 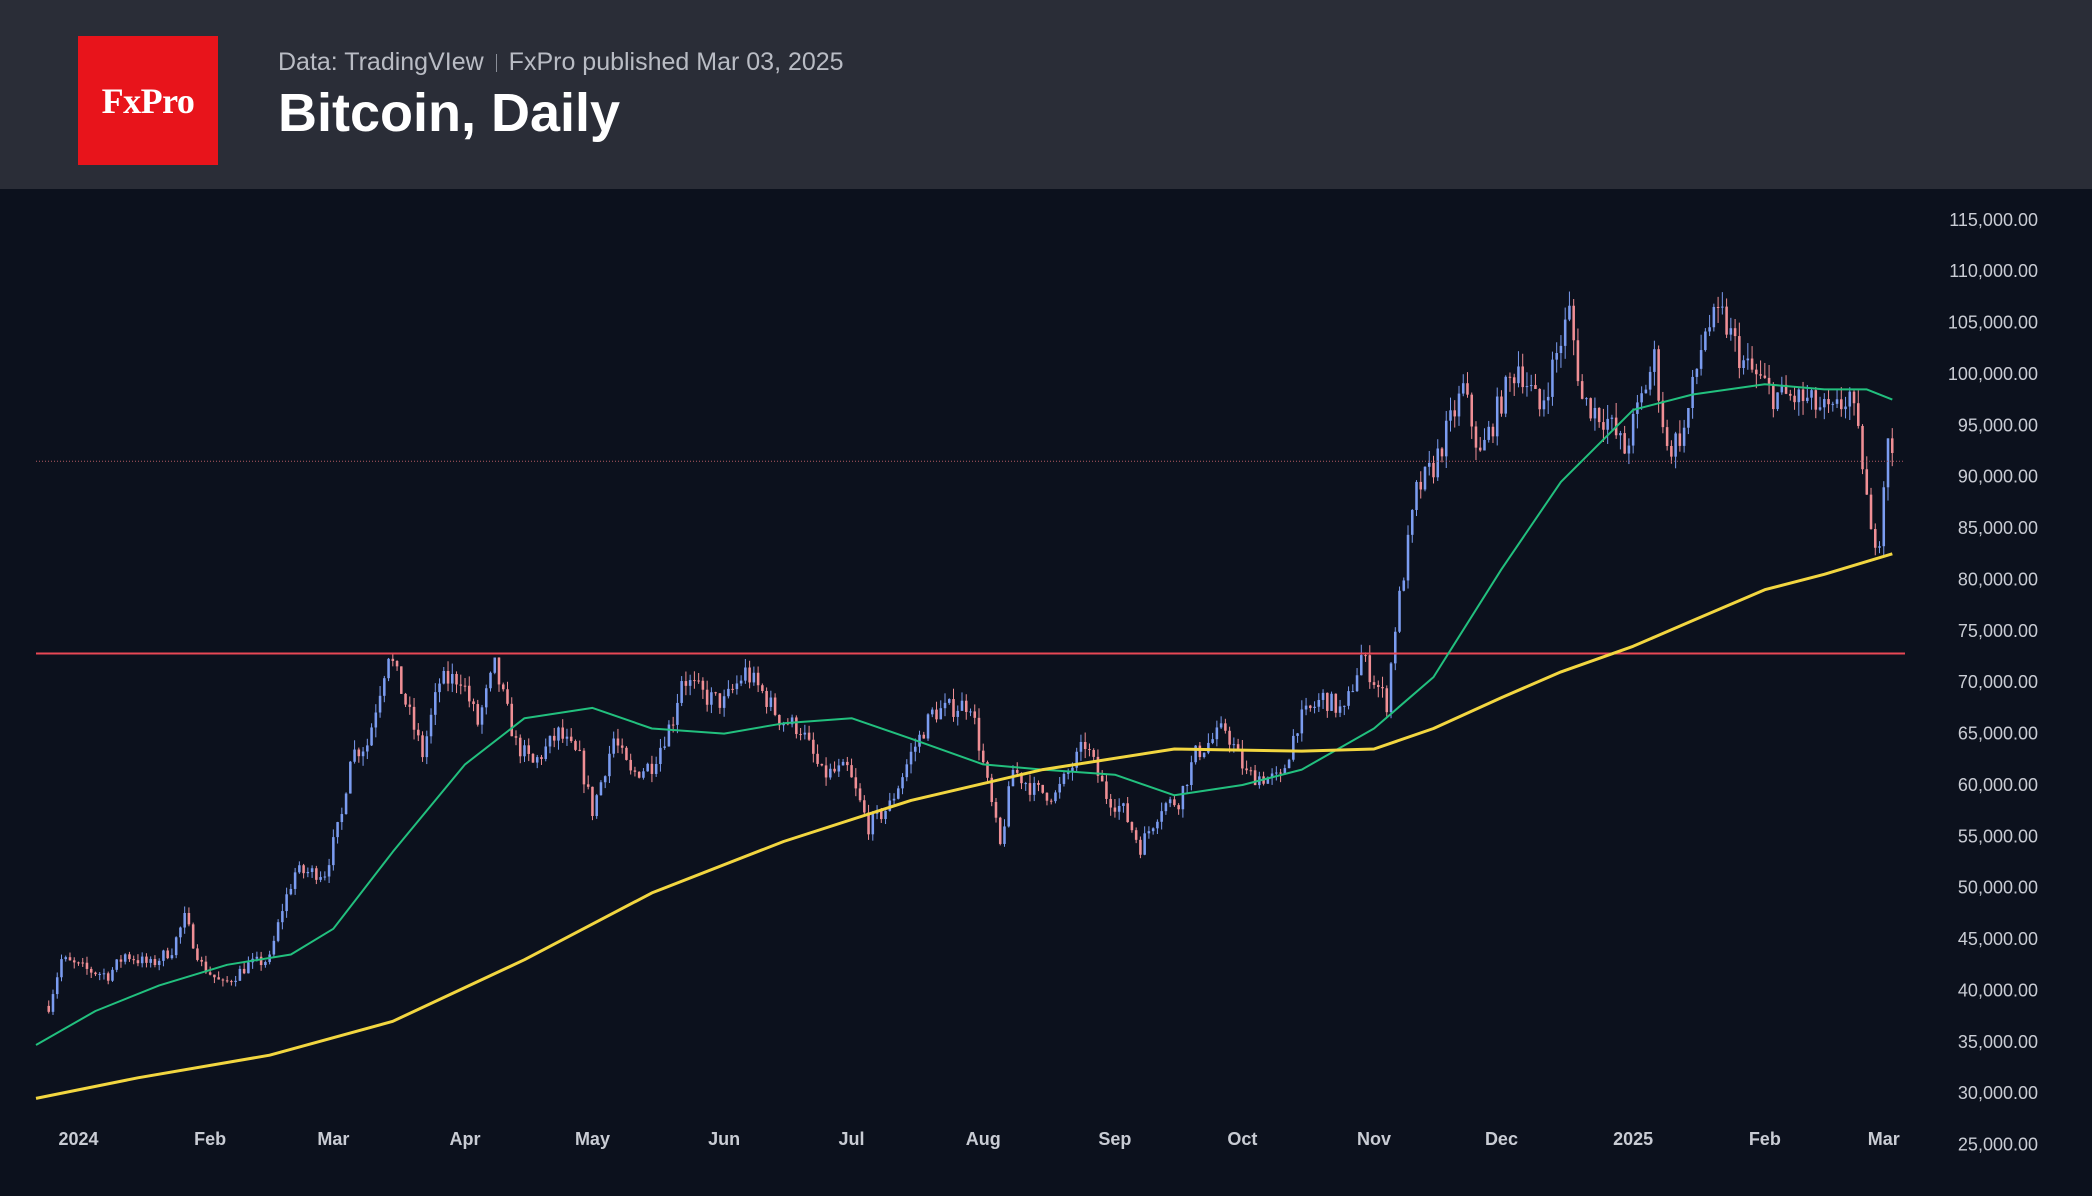 I want to click on x-tick-label: Oct, so click(x=1242, y=1139).